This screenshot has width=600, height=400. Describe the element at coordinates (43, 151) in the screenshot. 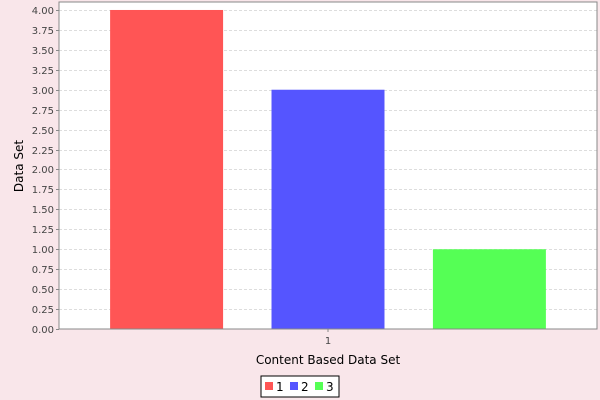

I see `y-tick-label: 2.25` at that location.